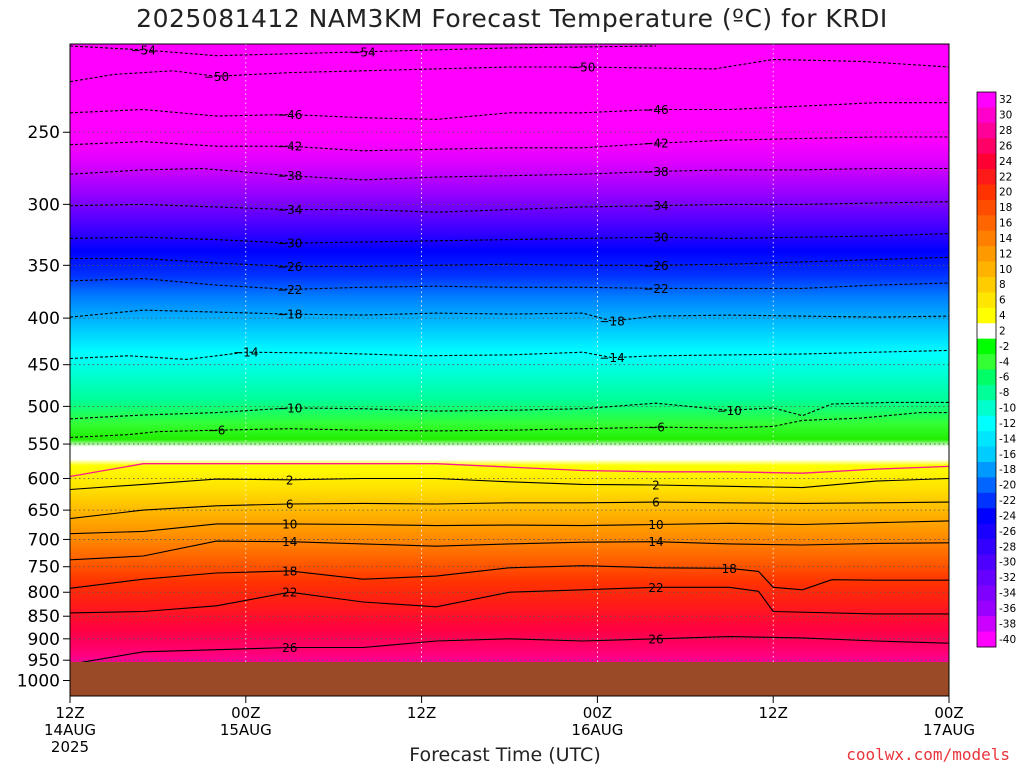 The image size is (1024, 768). What do you see at coordinates (1005, 100) in the screenshot?
I see `colorbar-label: 32` at bounding box center [1005, 100].